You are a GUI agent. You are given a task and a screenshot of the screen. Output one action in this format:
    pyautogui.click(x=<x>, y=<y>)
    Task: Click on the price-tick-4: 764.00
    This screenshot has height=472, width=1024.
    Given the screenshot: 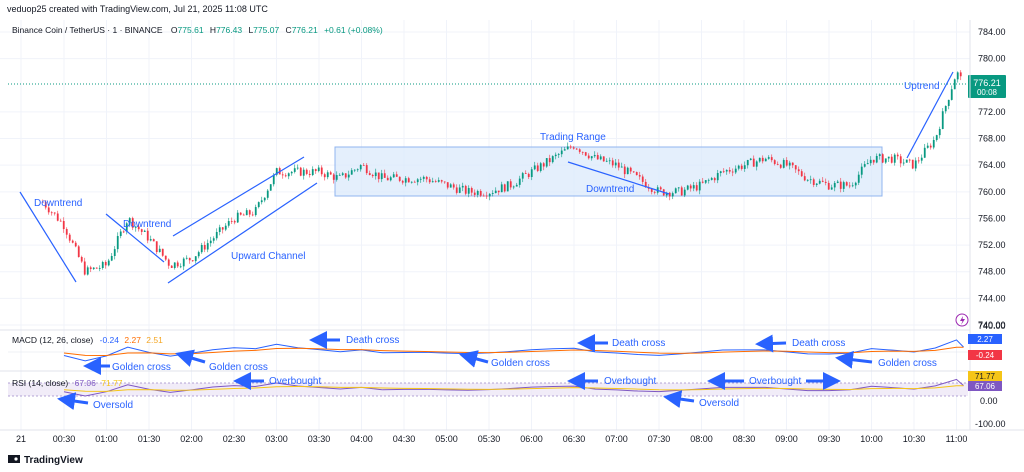 What is the action you would take?
    pyautogui.click(x=992, y=165)
    